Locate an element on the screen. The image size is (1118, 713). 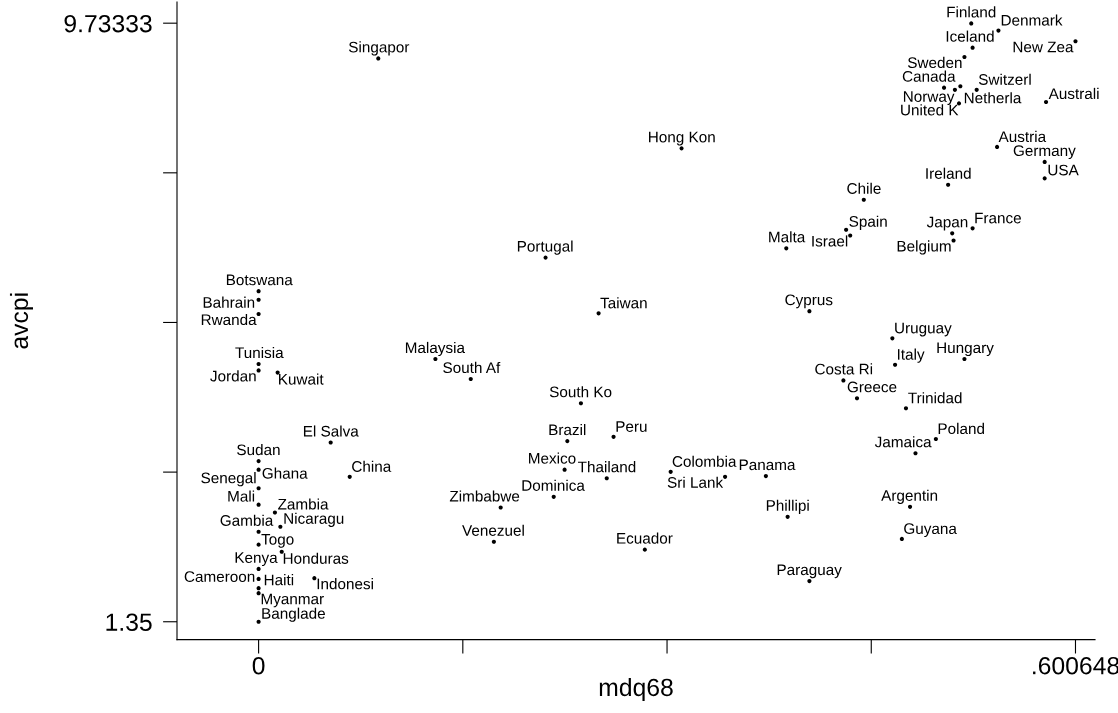
data-label: Mali is located at coordinates (241, 496).